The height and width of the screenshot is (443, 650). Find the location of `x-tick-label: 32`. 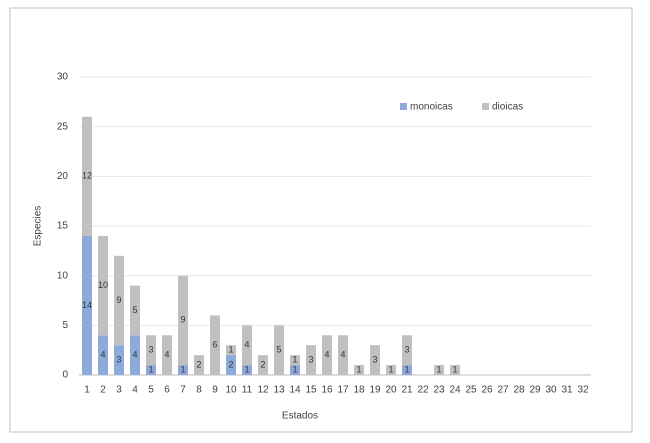

x-tick-label: 32 is located at coordinates (583, 390).